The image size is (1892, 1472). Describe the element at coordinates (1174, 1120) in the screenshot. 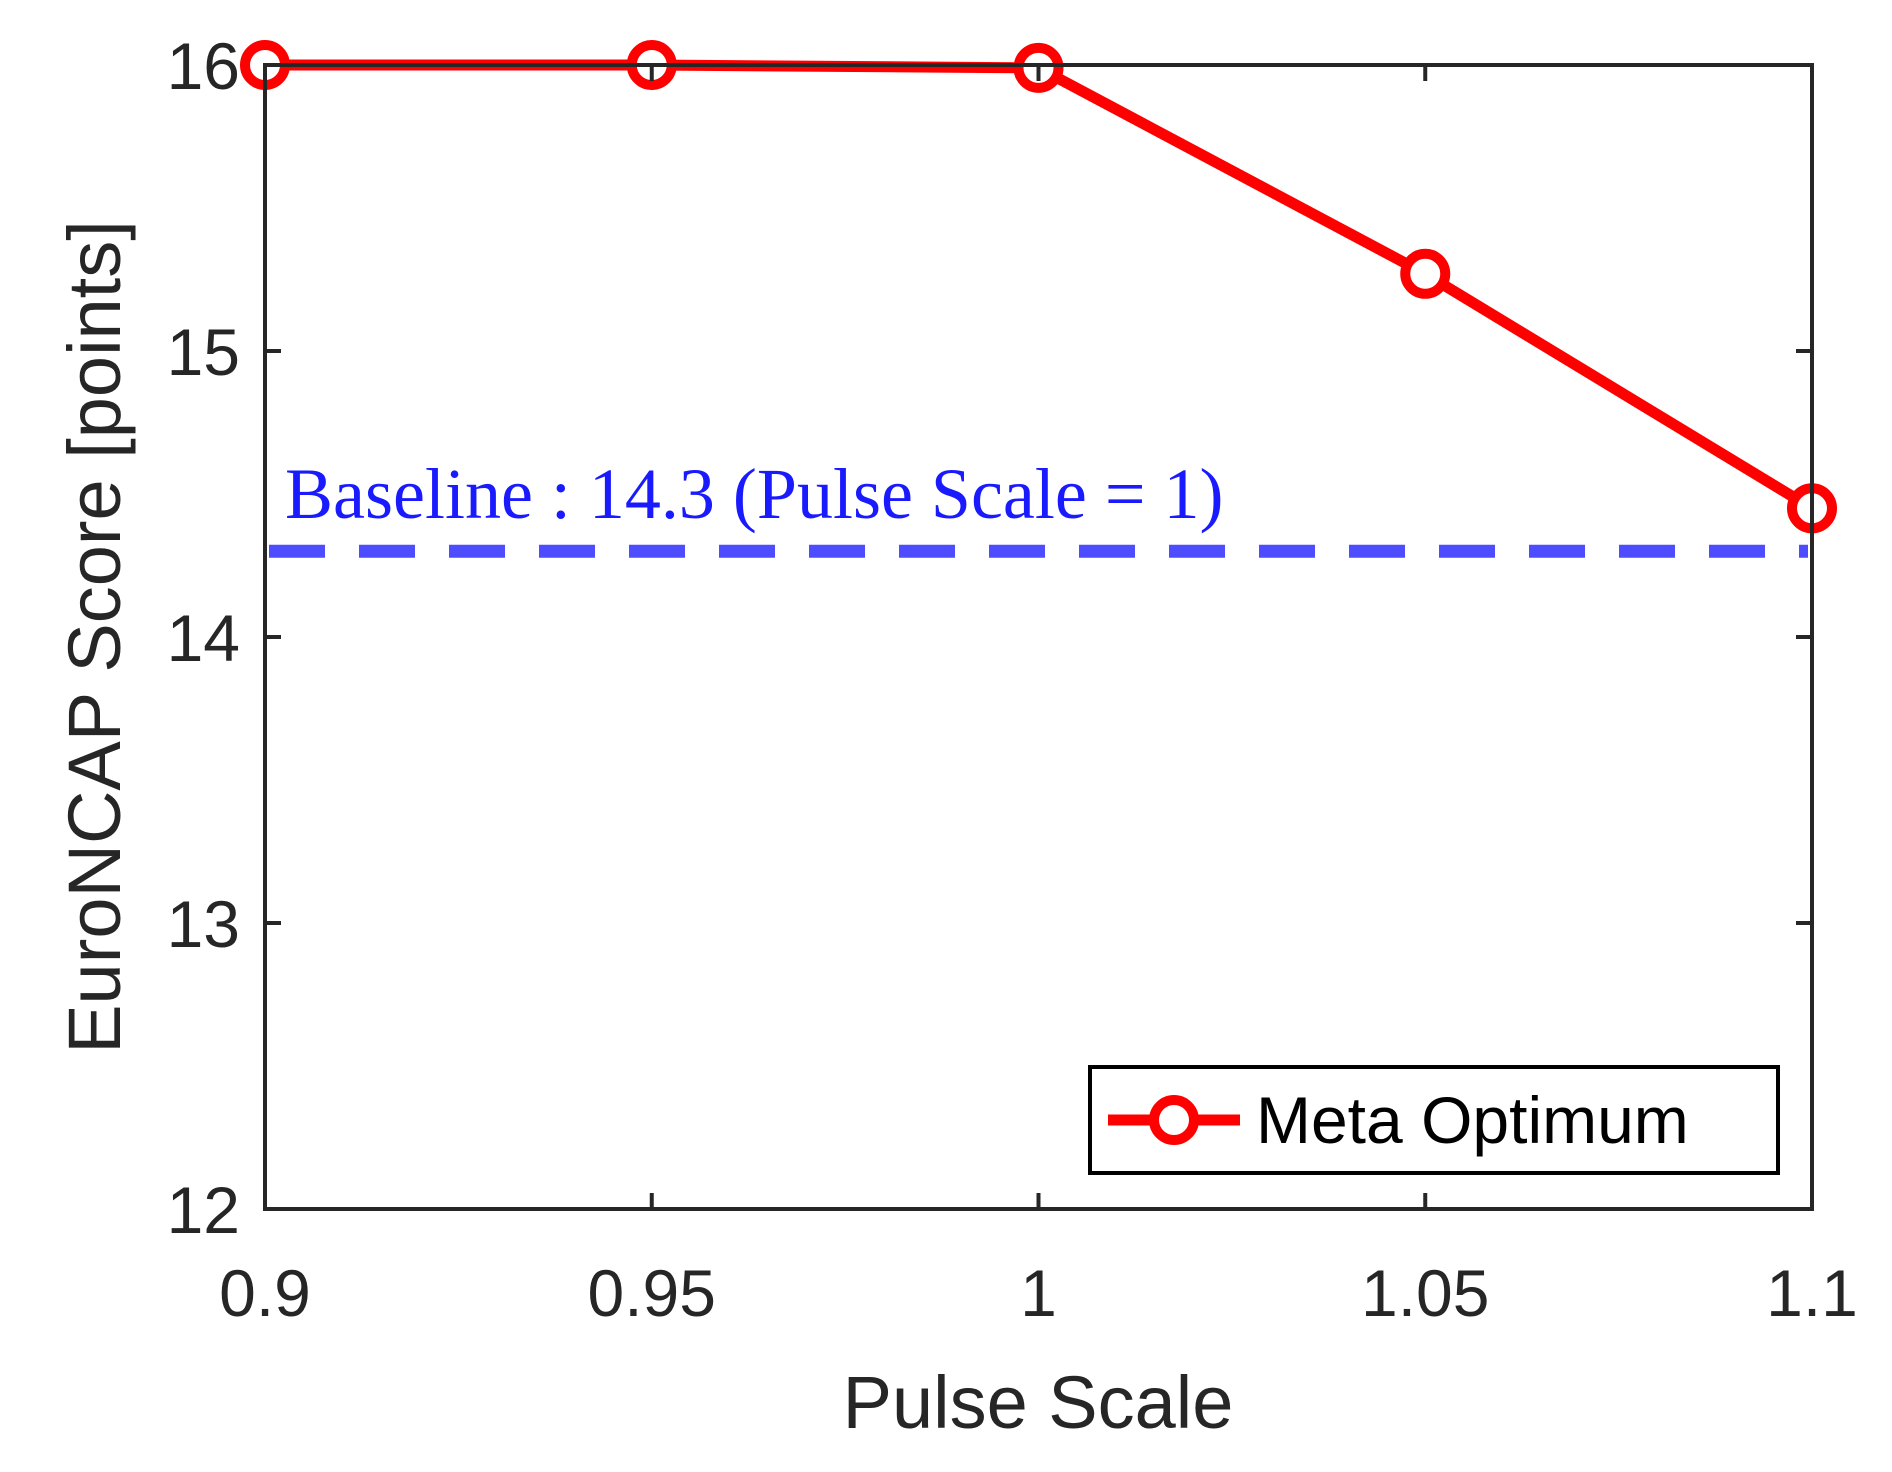

I see `legend-marker-swatch` at that location.